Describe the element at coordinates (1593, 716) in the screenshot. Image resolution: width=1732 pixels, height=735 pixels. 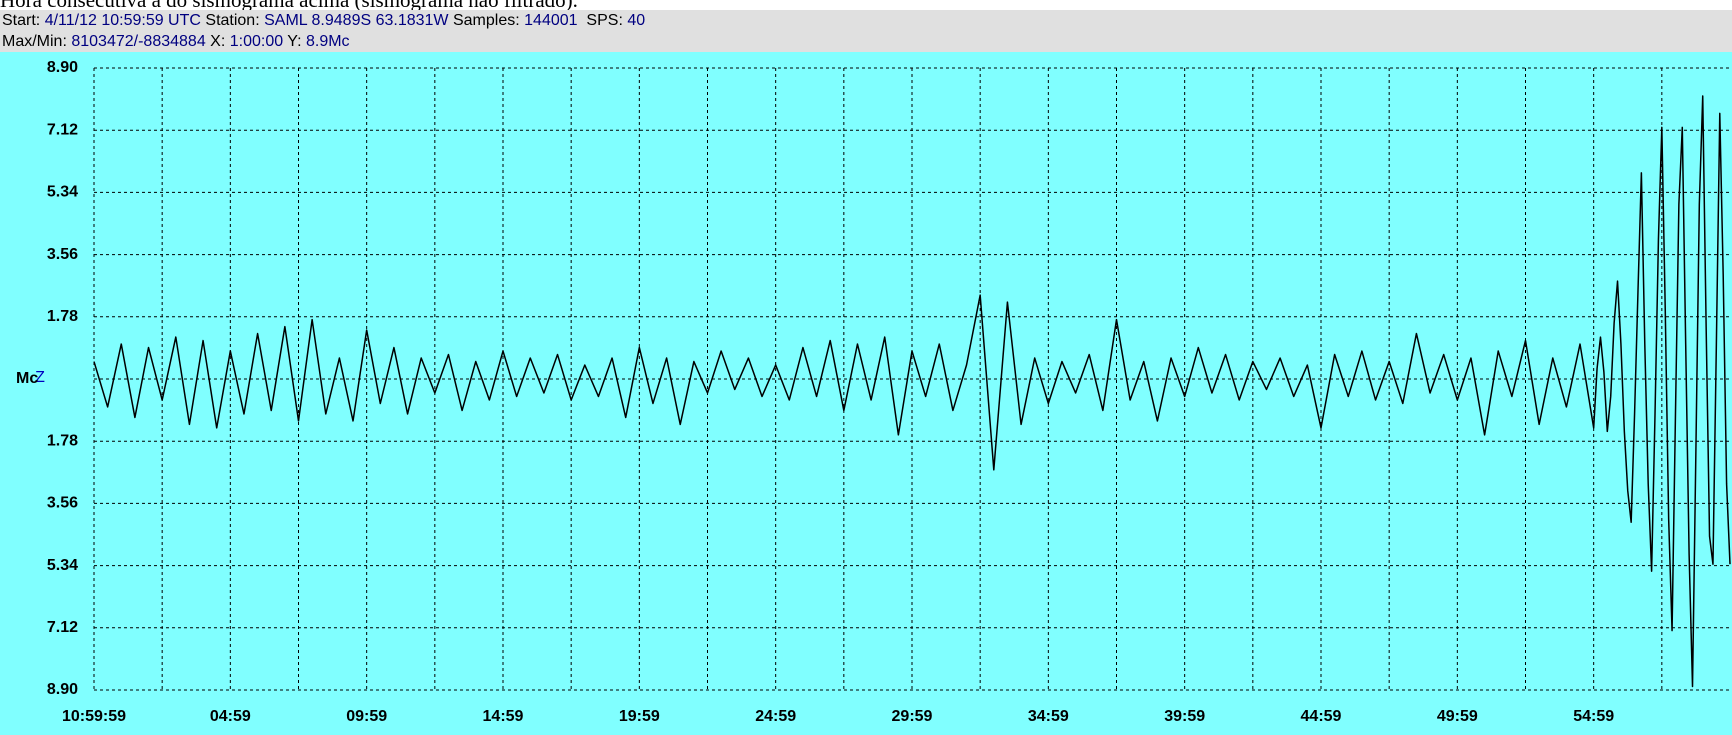
I see `x-tick-label: 54:59` at that location.